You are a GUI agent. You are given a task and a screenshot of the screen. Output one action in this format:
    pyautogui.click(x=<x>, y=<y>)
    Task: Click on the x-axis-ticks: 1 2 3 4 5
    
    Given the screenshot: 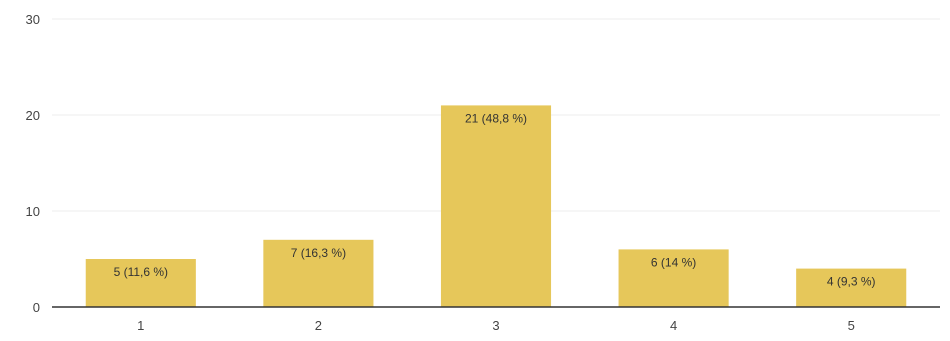 What is the action you would take?
    pyautogui.click(x=496, y=325)
    